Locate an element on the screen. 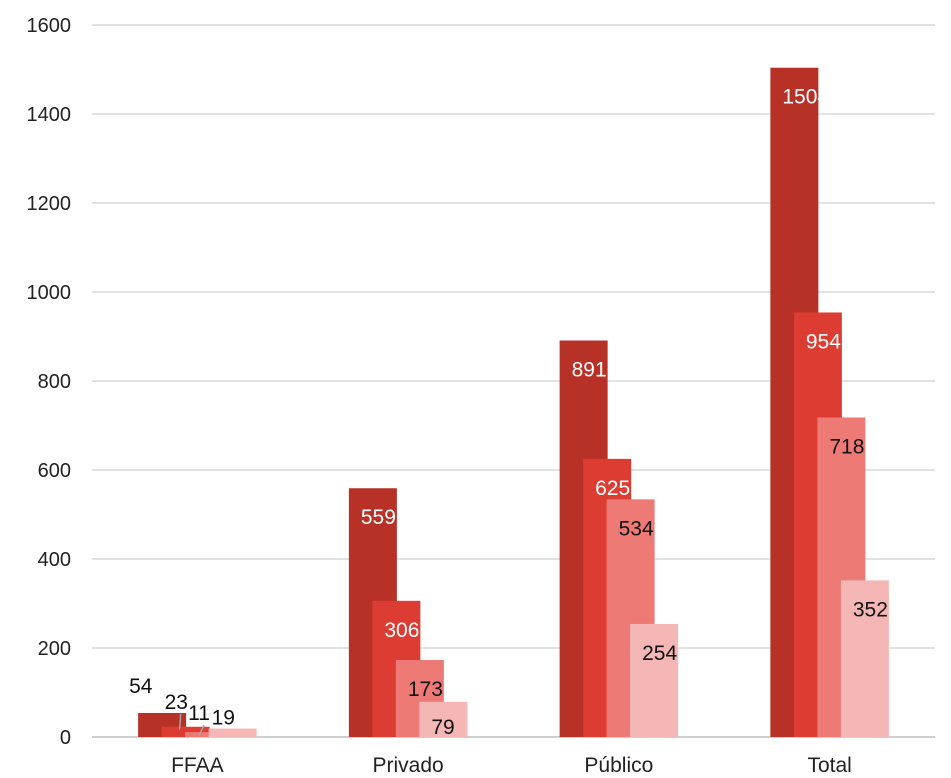 This screenshot has width=951, height=778. y-tick-label: 1400 is located at coordinates (49, 115).